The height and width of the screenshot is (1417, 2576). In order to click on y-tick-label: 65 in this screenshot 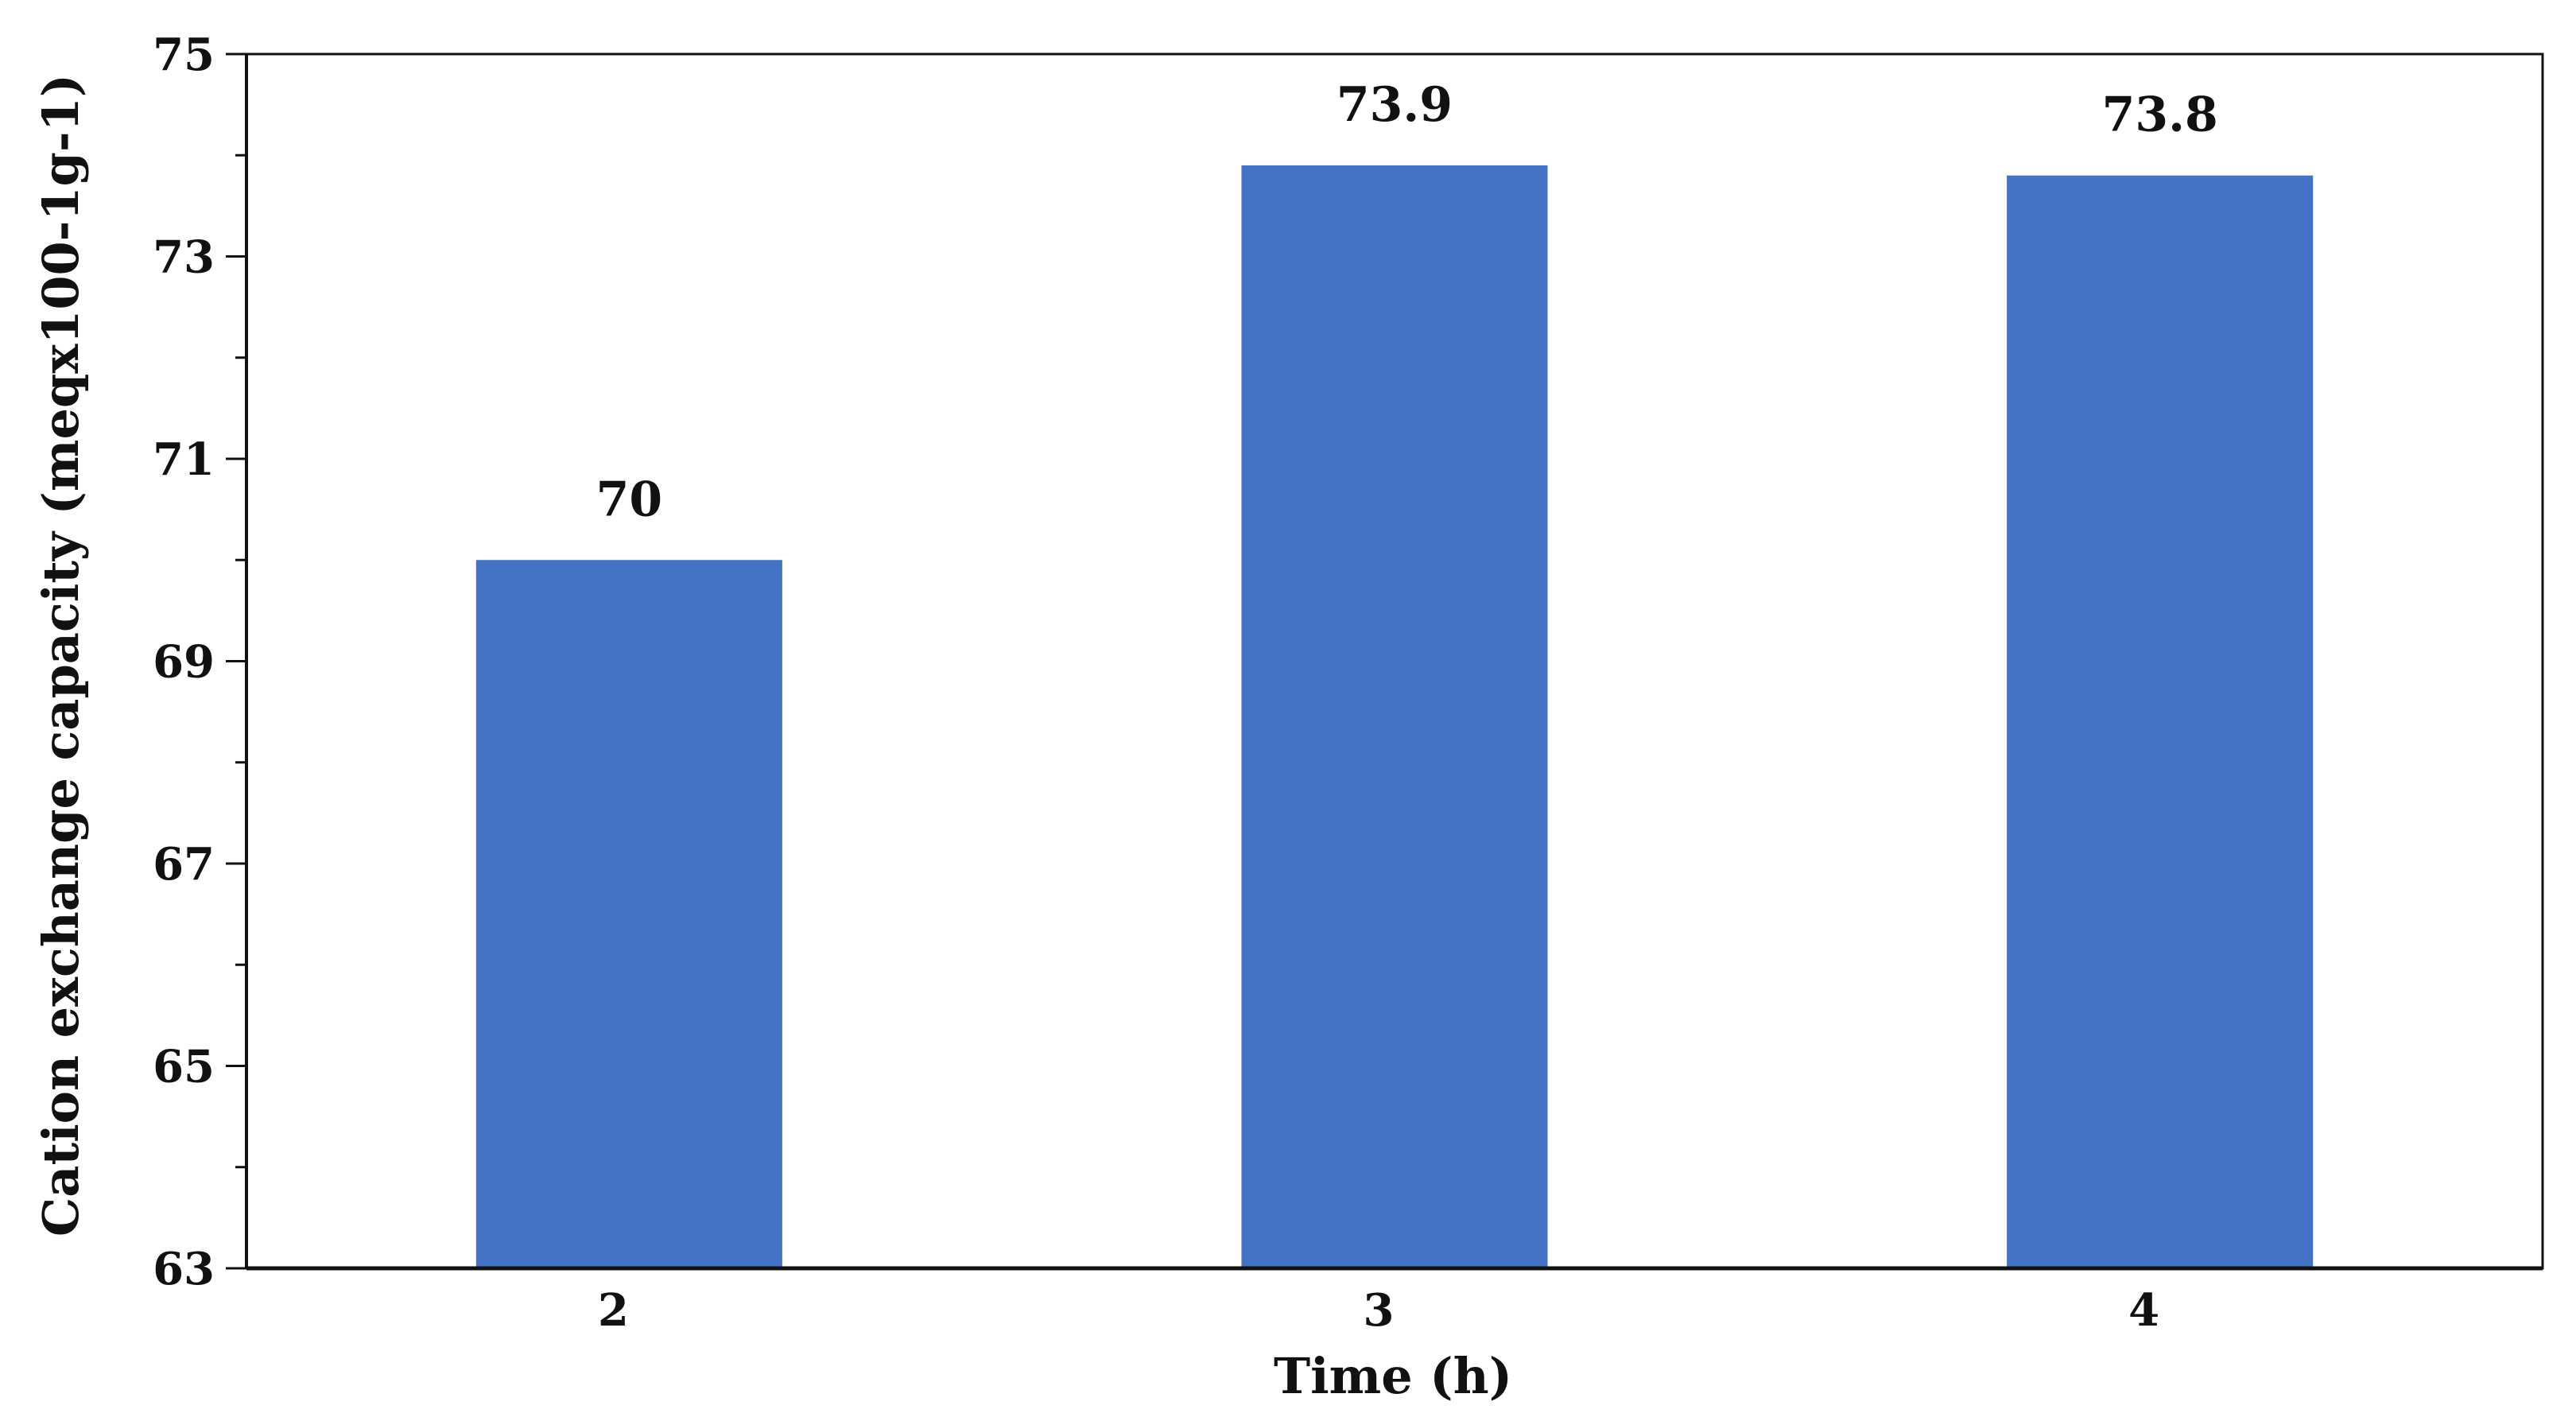, I will do `click(184, 1067)`.